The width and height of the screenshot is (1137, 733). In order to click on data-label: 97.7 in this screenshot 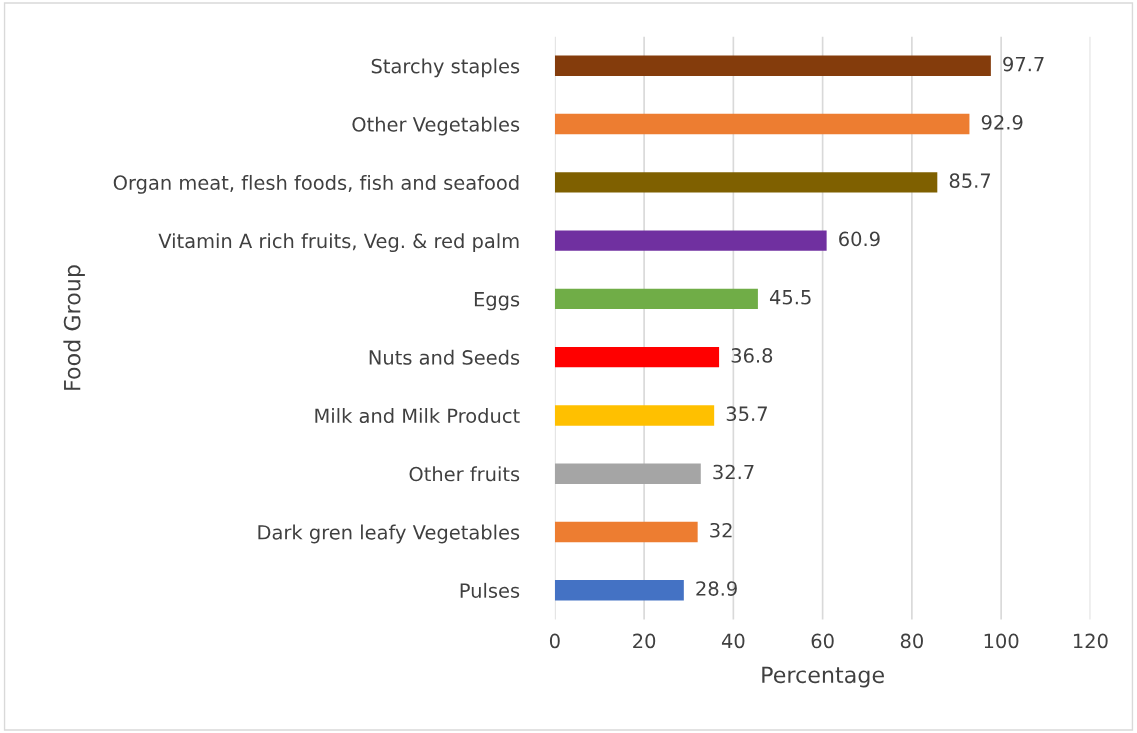, I will do `click(1023, 64)`.